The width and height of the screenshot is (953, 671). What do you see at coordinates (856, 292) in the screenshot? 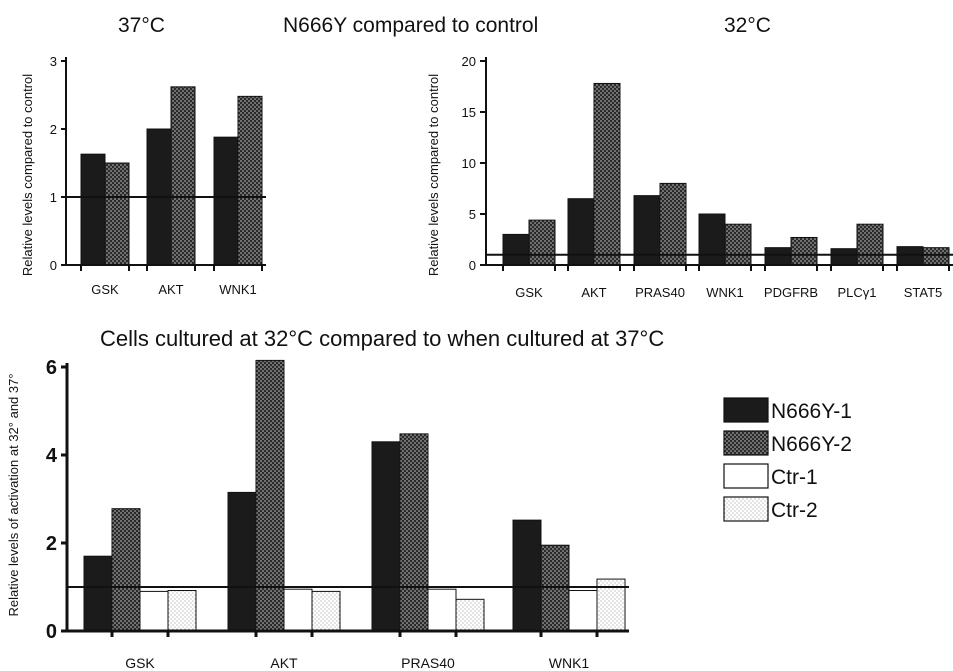
I see `x-tick-label: PLCγ1` at bounding box center [856, 292].